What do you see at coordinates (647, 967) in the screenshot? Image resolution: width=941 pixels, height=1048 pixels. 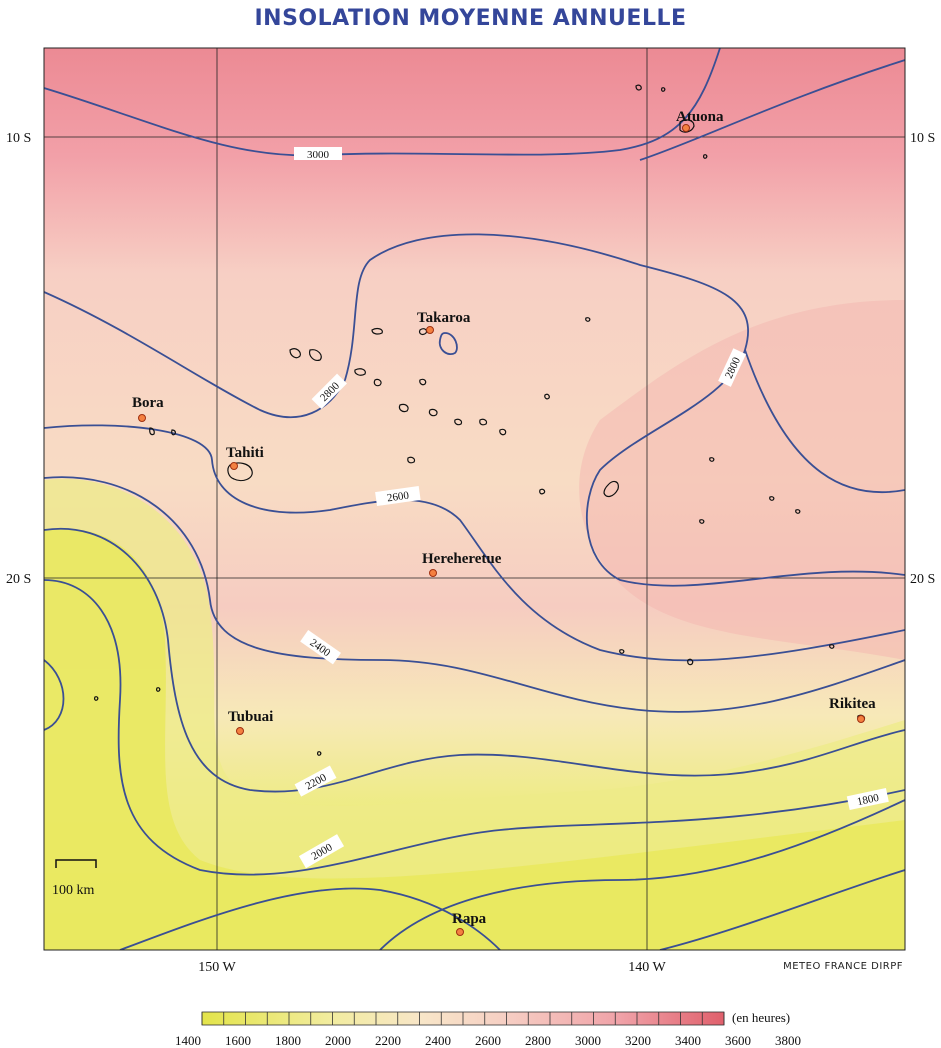 I see `lon-label-140w: 140 W` at bounding box center [647, 967].